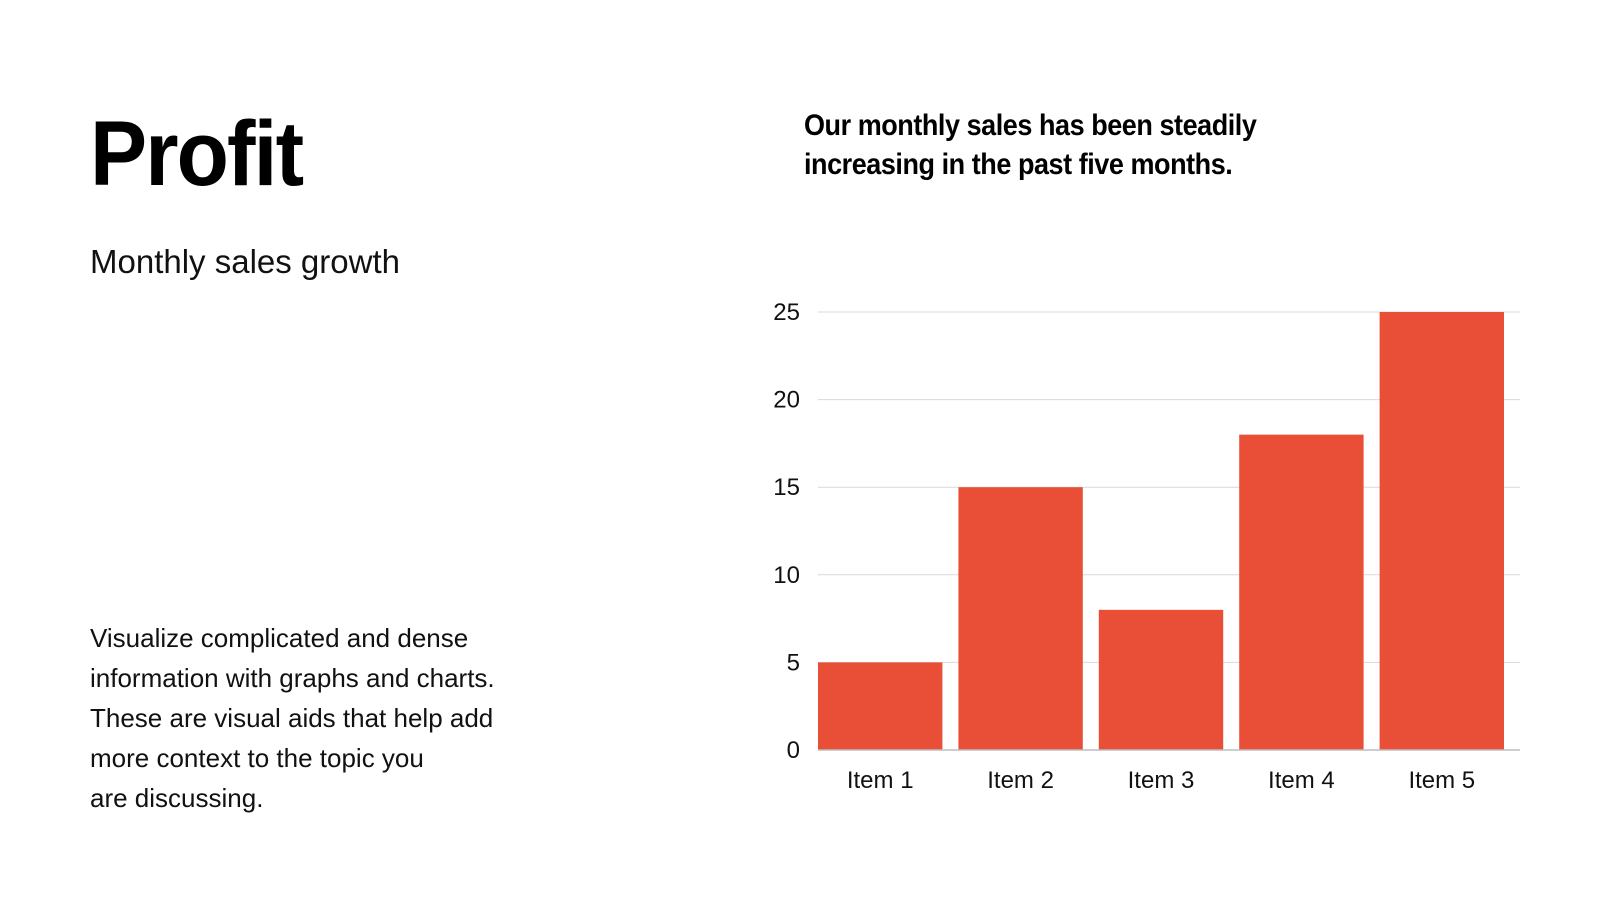  Describe the element at coordinates (197, 154) in the screenshot. I see `slide-title: Profit` at that location.